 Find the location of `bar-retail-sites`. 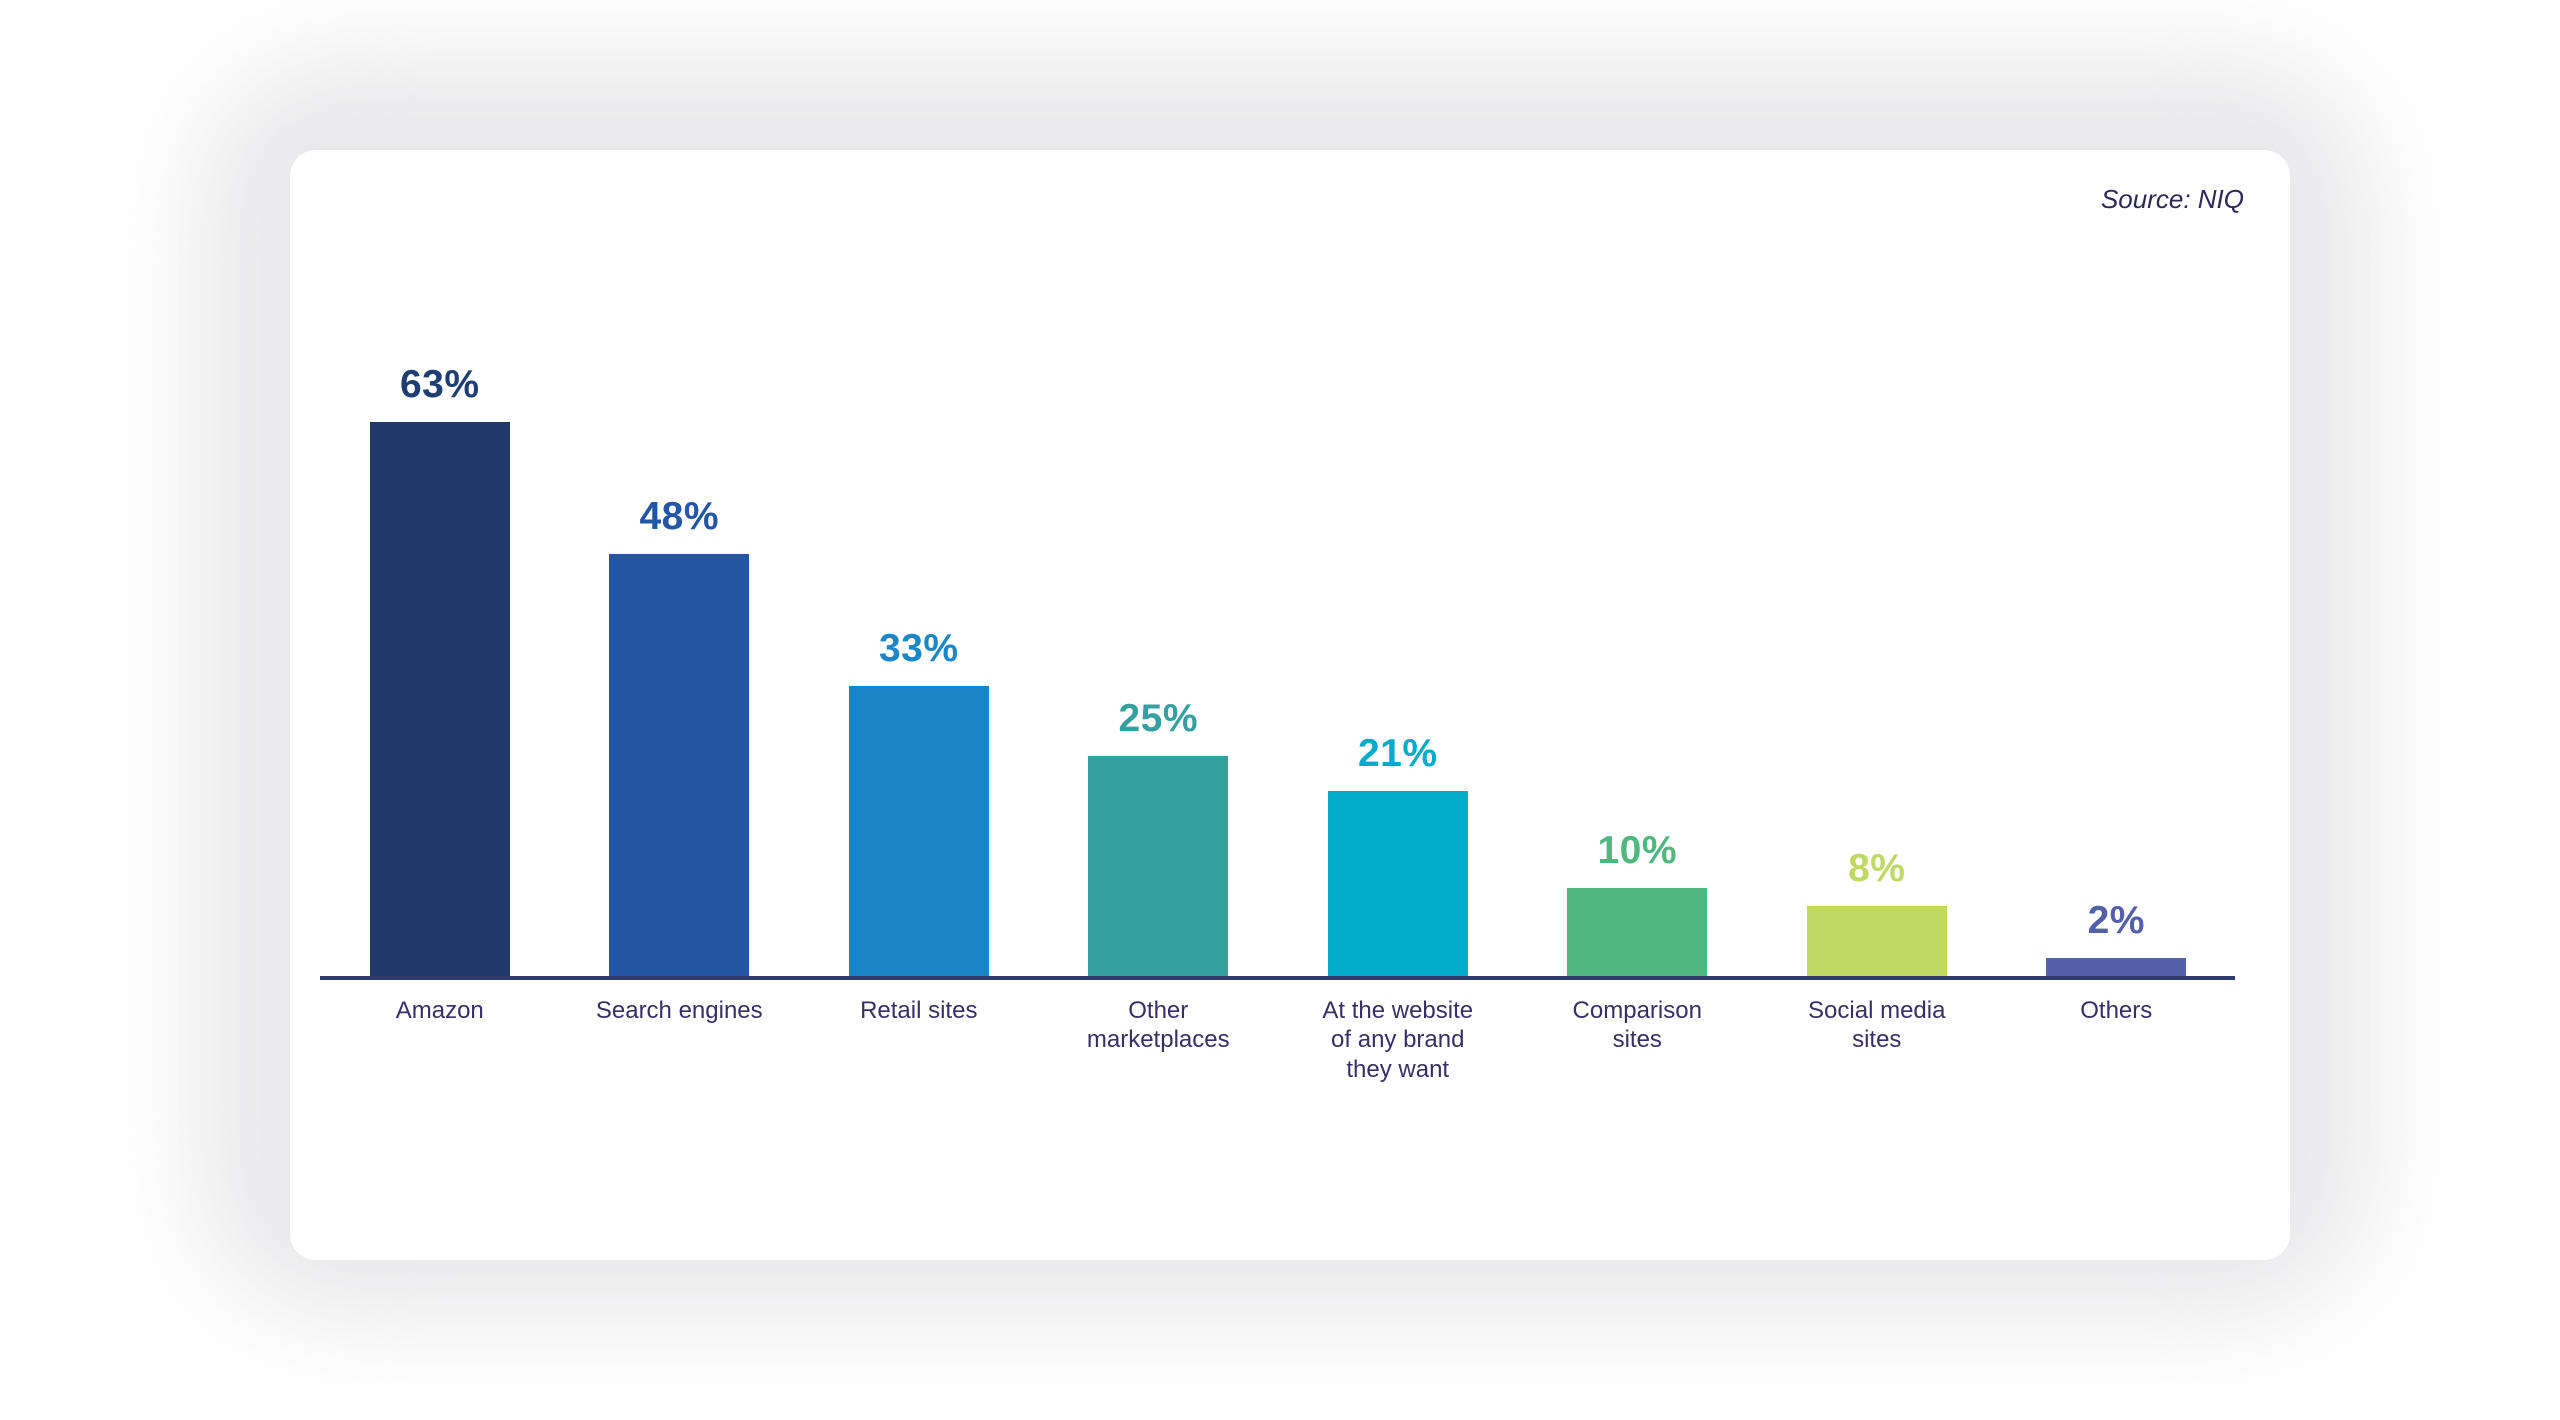

bar-retail-sites is located at coordinates (918, 831).